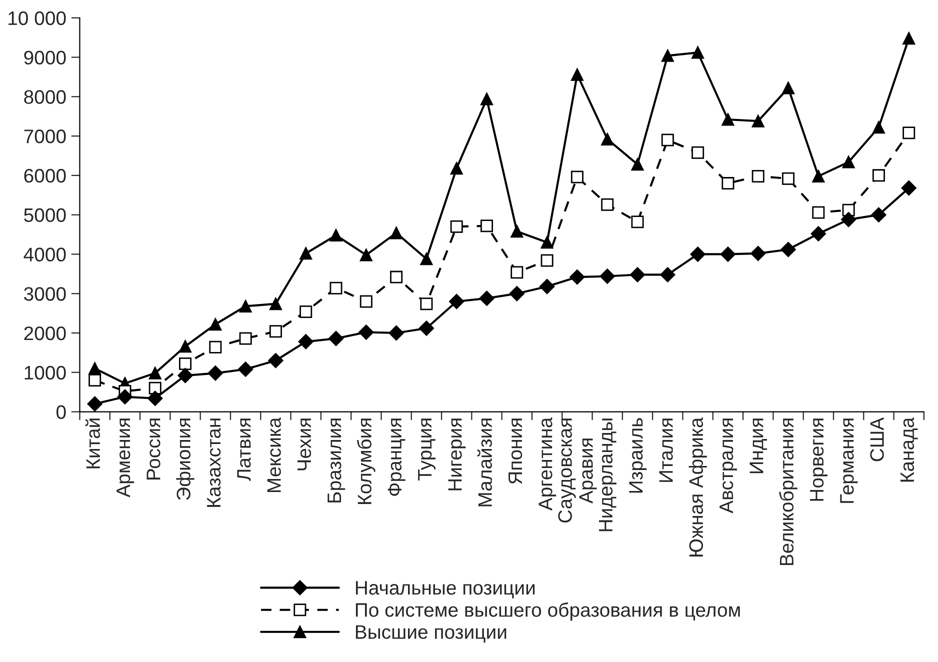 The width and height of the screenshot is (938, 662). Describe the element at coordinates (515, 451) in the screenshot. I see `x-tick-label: Япония` at that location.